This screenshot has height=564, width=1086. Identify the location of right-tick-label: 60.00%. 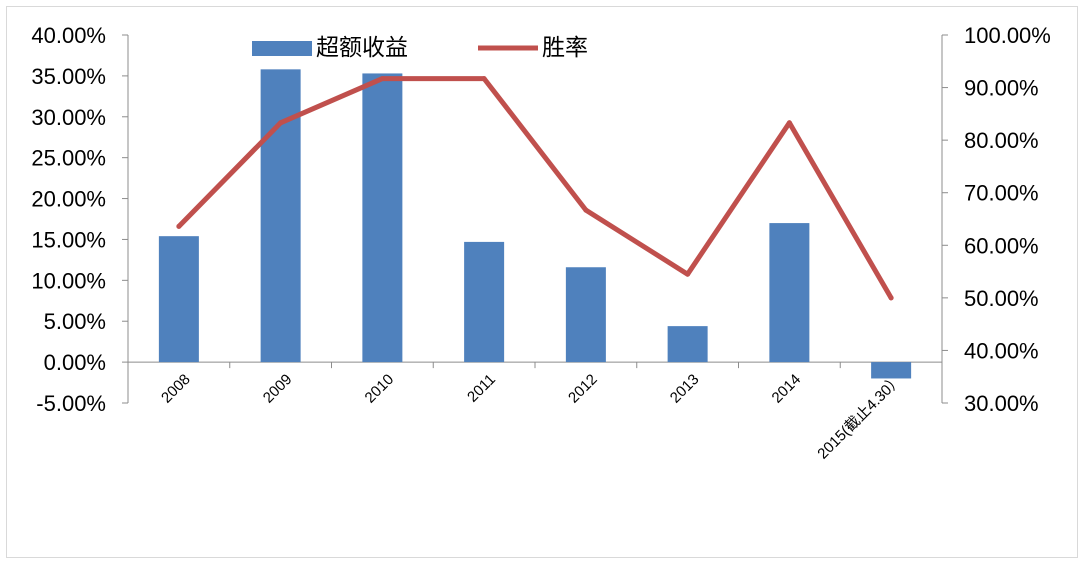
(1001, 245).